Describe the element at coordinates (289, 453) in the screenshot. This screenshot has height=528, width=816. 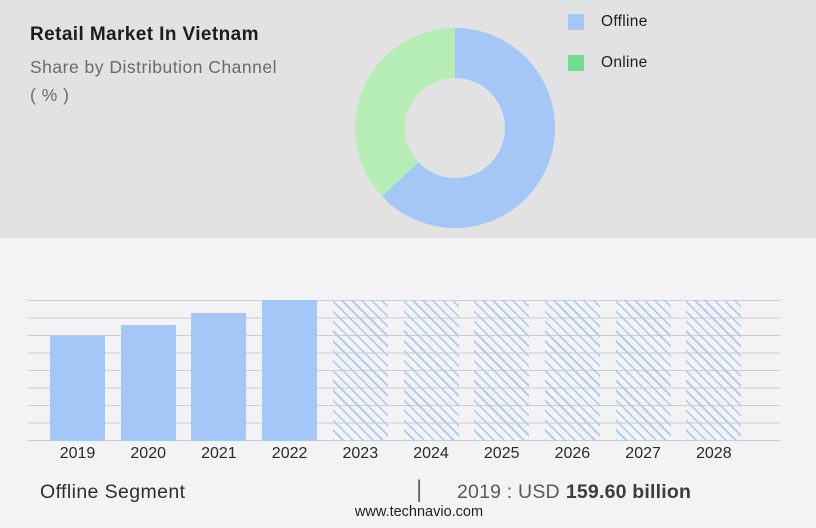
I see `x-tick-label-2022: 2022` at that location.